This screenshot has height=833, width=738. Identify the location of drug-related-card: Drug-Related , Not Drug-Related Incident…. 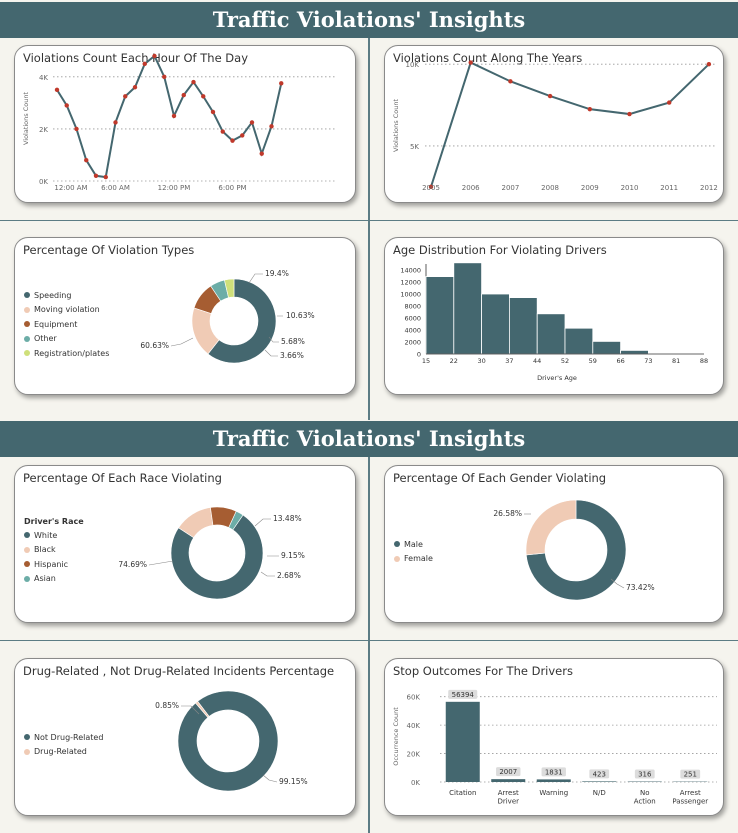
(185, 737).